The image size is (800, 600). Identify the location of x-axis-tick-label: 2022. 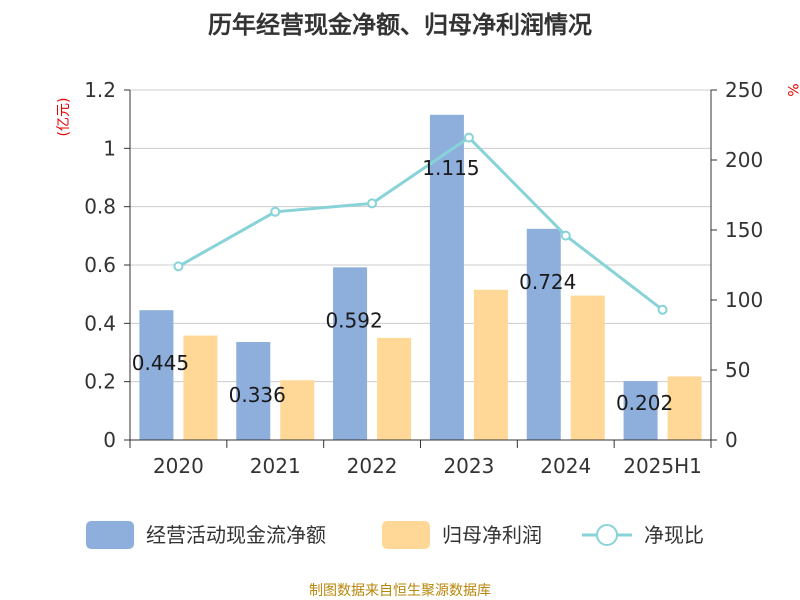
(372, 466).